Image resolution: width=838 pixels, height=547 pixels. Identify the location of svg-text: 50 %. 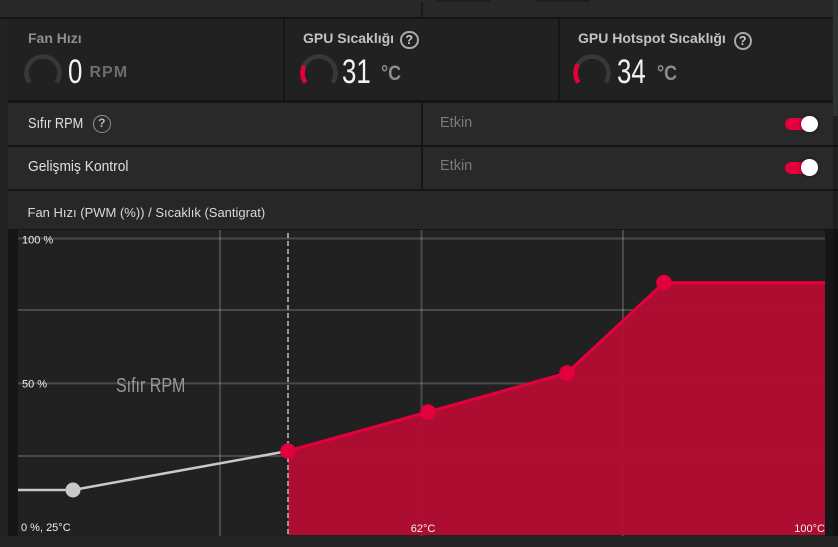
(34, 384).